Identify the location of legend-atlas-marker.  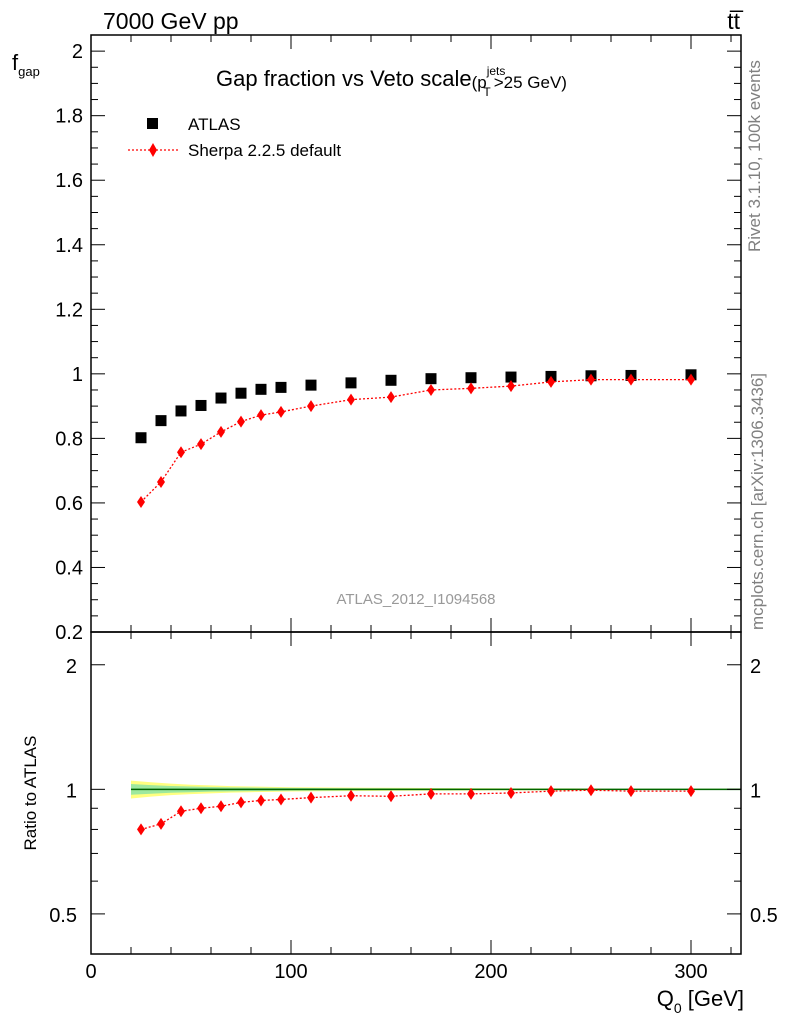
(152, 123).